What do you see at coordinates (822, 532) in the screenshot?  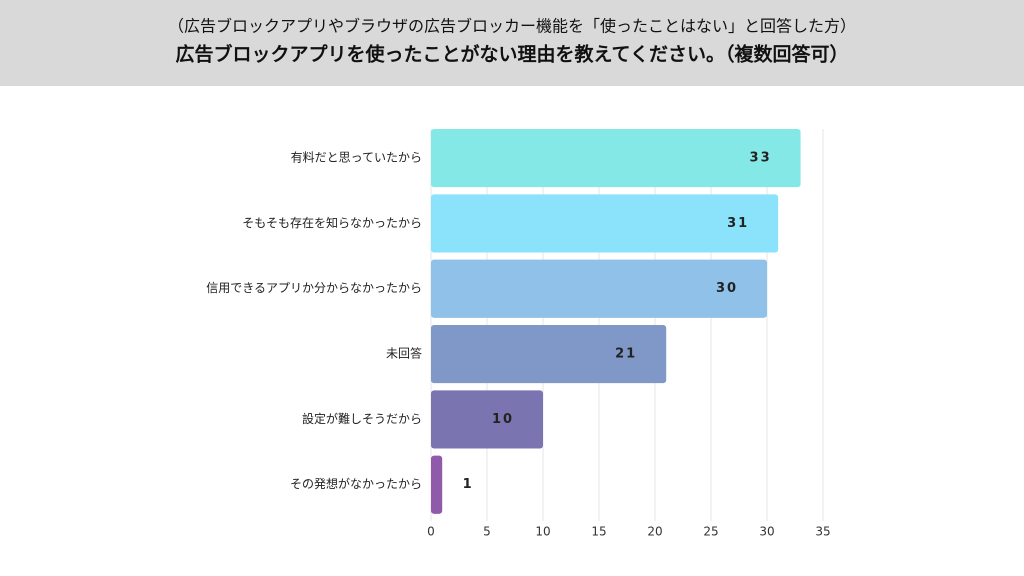 I see `x-tick-label: 35` at bounding box center [822, 532].